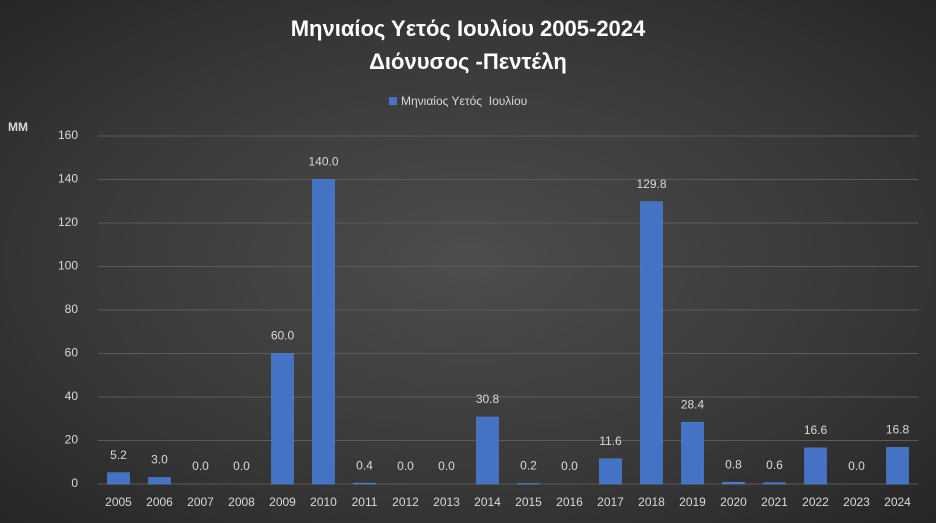 This screenshot has height=523, width=936. I want to click on value-label: 11.6, so click(610, 441).